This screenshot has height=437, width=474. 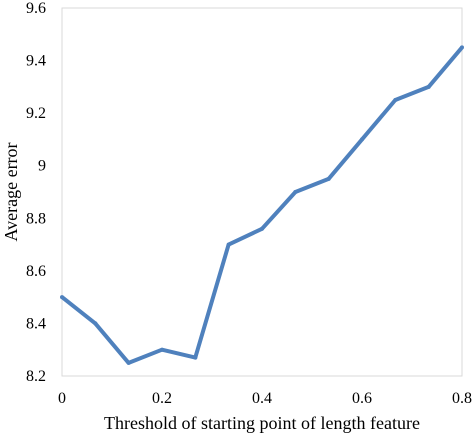 I want to click on y-tick-label: 9.6, so click(x=36, y=8).